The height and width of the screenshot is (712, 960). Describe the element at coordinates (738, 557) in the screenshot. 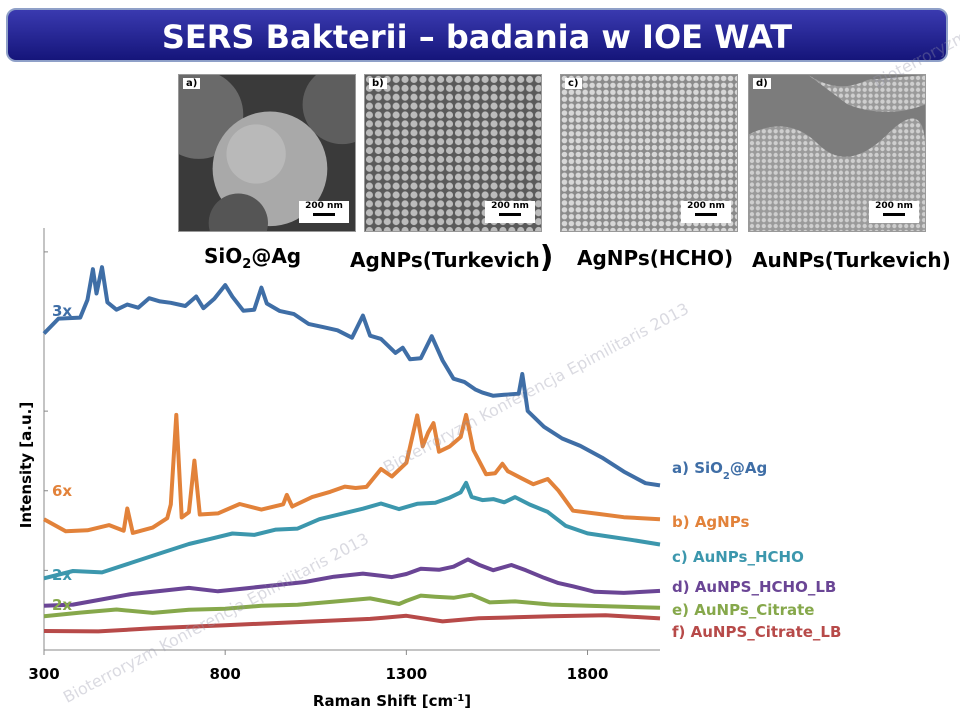

I see `series-label-2: c) AuNPs_HCHO` at that location.